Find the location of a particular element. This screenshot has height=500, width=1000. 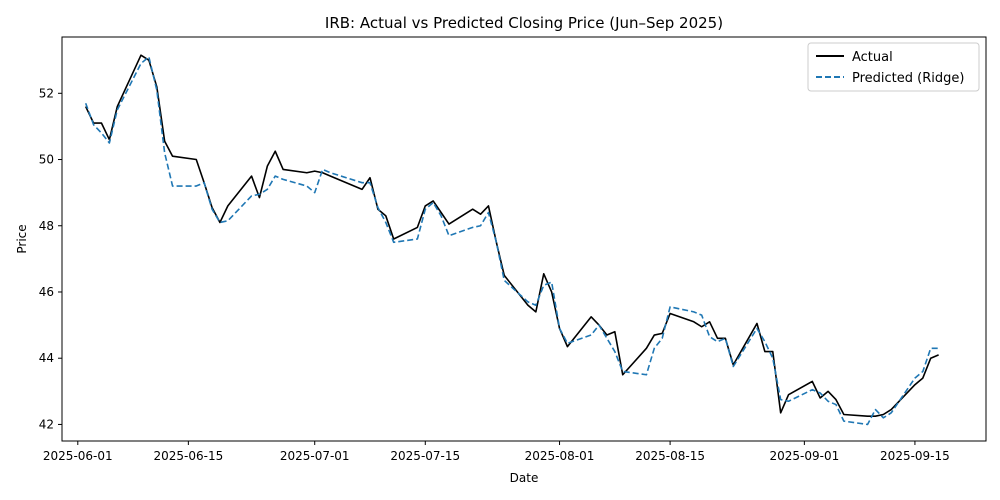

y-tick-label: 44 is located at coordinates (46, 358).